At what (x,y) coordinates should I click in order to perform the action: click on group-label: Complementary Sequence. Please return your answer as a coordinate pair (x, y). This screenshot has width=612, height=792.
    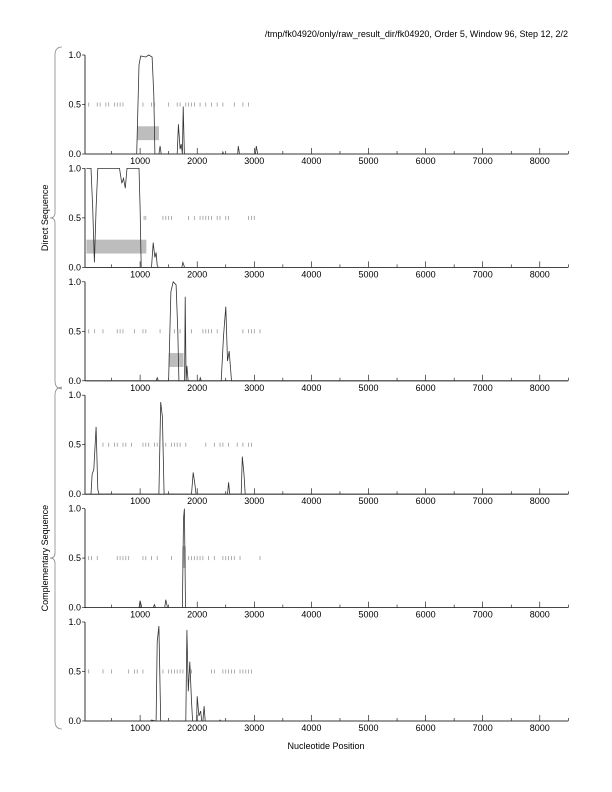
    Looking at the image, I should click on (45, 558).